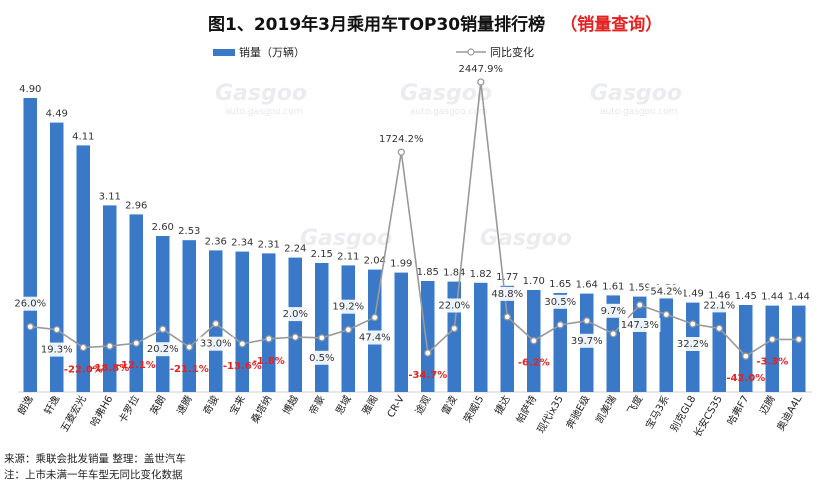 The width and height of the screenshot is (820, 486). I want to click on legend-line-label: 同比变化, so click(512, 52).